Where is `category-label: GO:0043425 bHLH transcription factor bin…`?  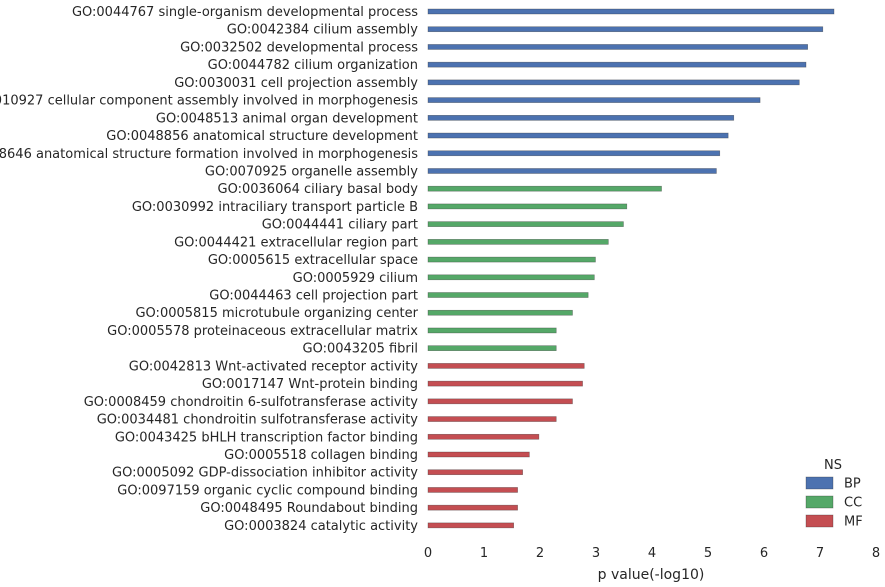
category-label: GO:0043425 bHLH transcription factor bin… is located at coordinates (266, 437).